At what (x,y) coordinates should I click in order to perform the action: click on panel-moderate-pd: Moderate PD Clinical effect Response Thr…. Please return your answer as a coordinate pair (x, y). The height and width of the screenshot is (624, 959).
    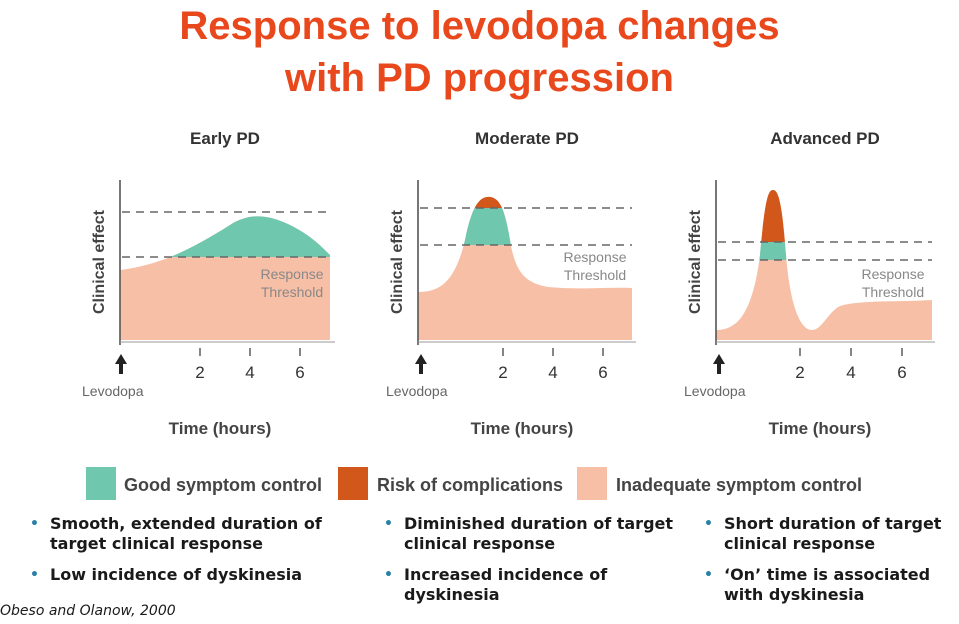
    Looking at the image, I should click on (511, 283).